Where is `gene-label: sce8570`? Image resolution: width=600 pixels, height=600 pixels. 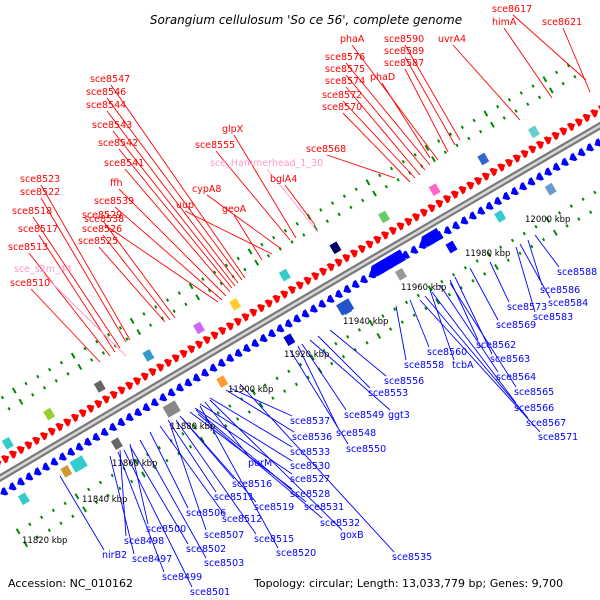
gene-label: sce8570 is located at coordinates (342, 107).